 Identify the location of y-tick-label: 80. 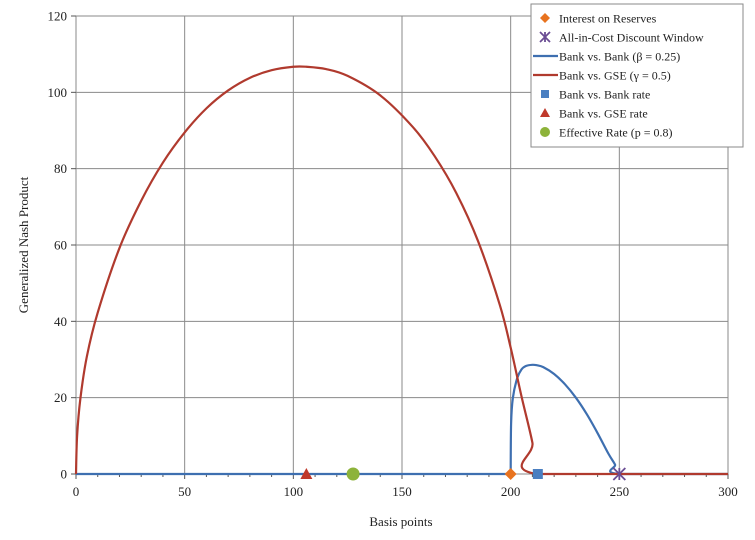
(60, 168).